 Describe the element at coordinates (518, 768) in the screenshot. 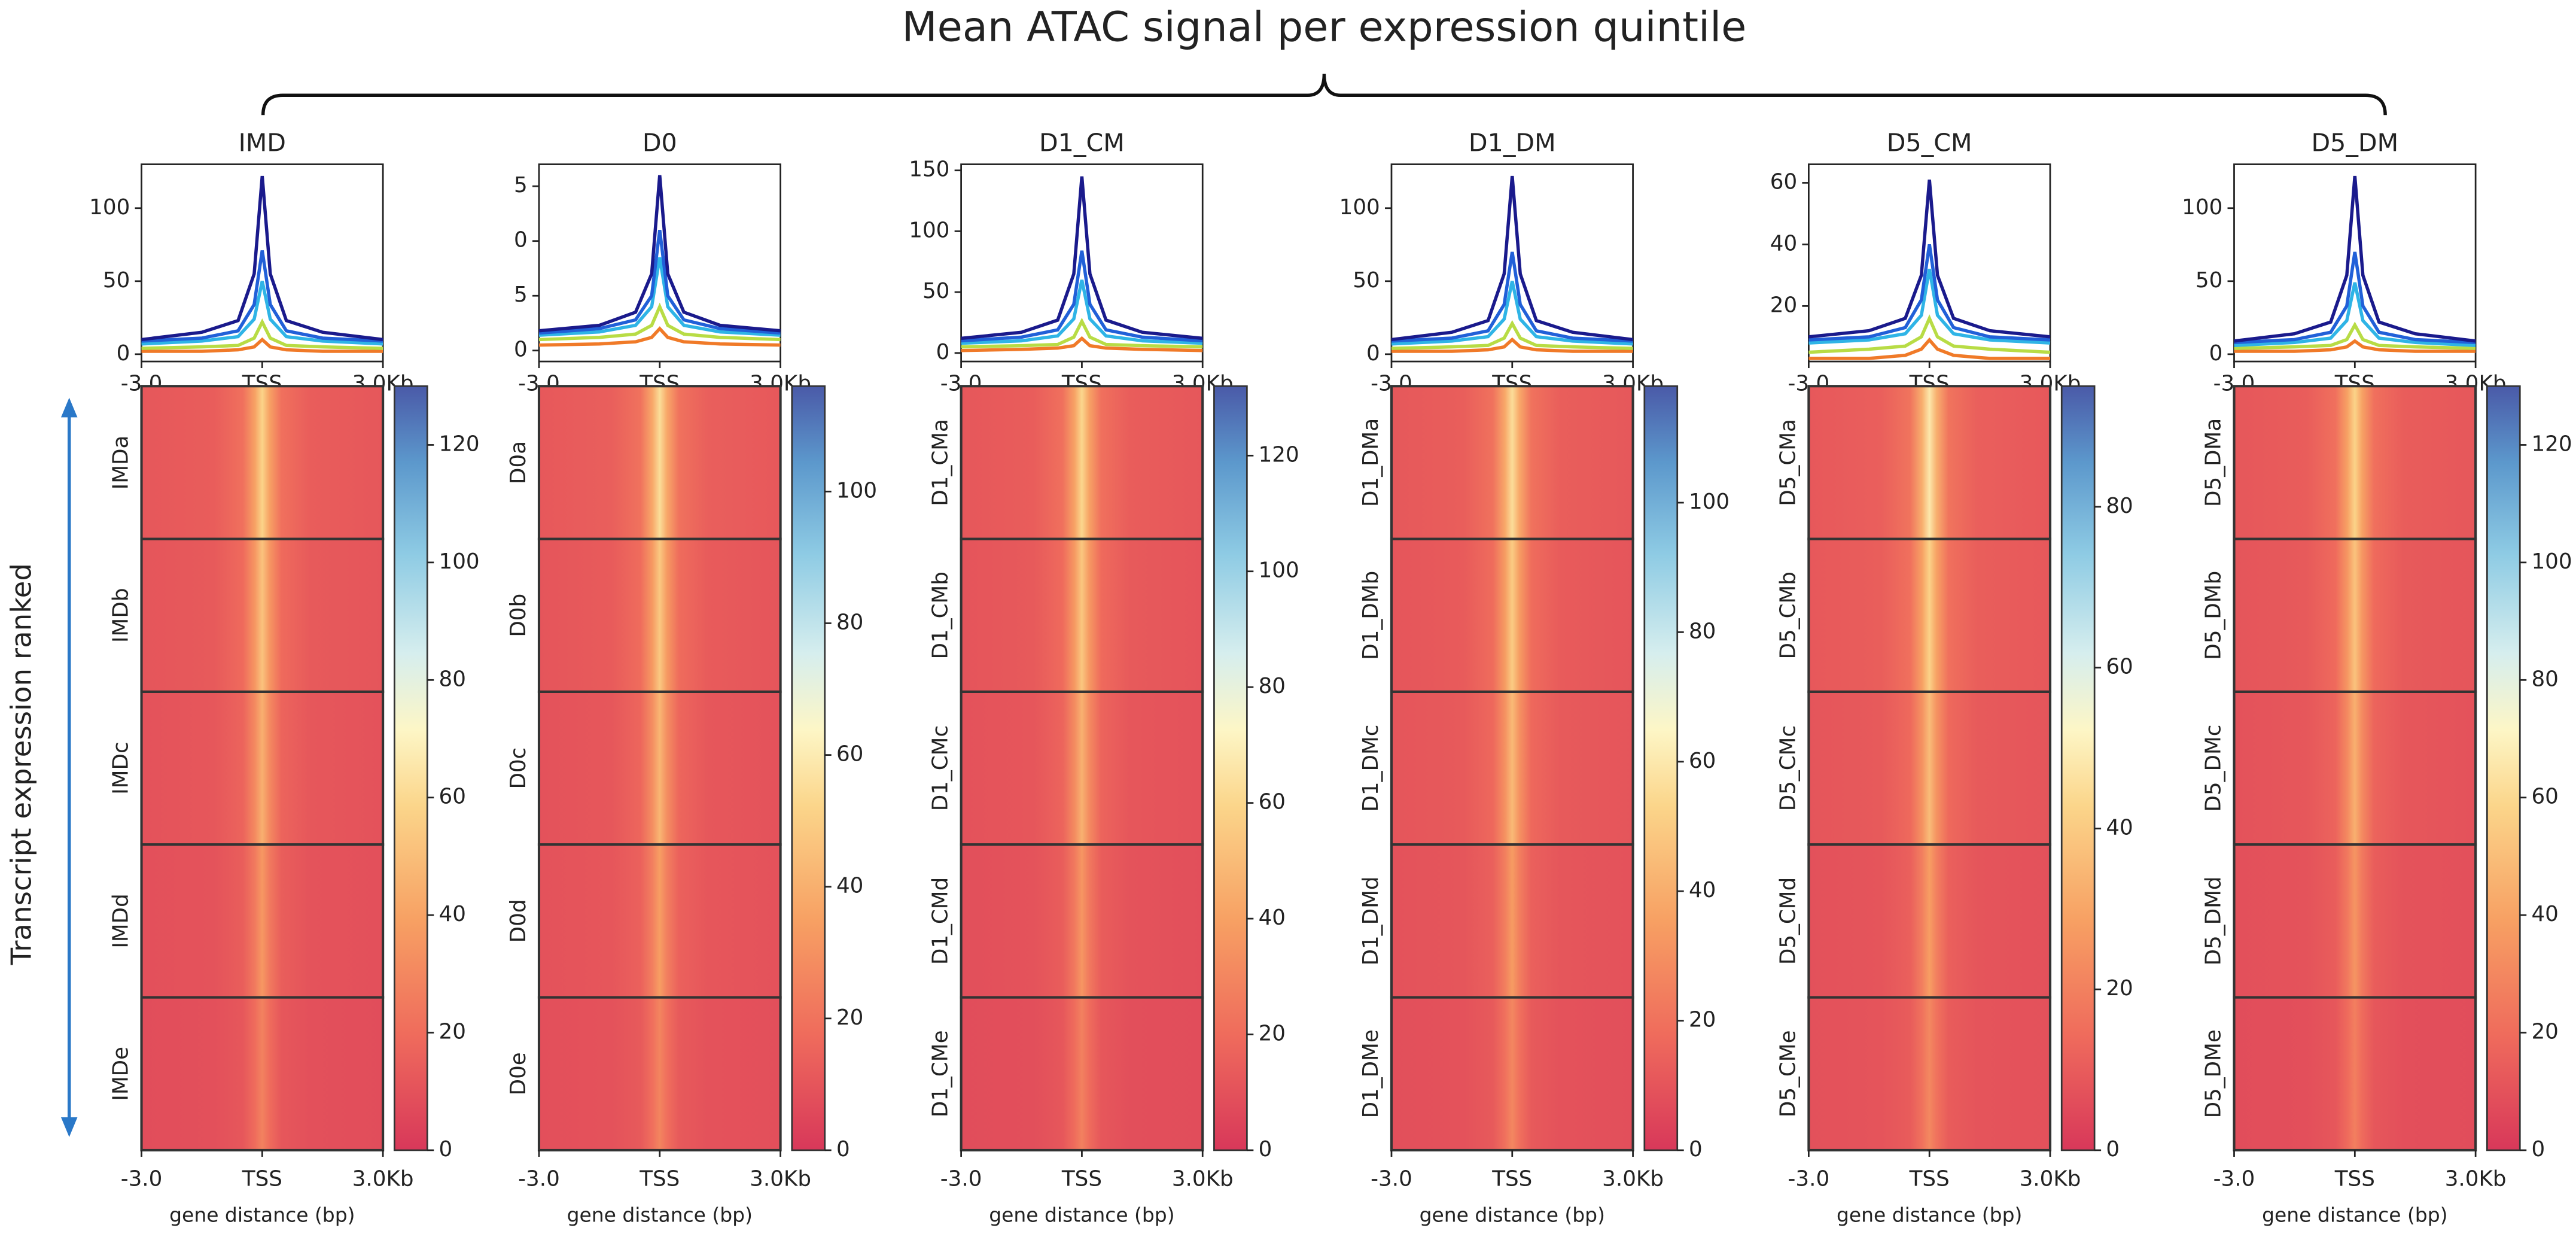

I see `group-label: D0c` at that location.